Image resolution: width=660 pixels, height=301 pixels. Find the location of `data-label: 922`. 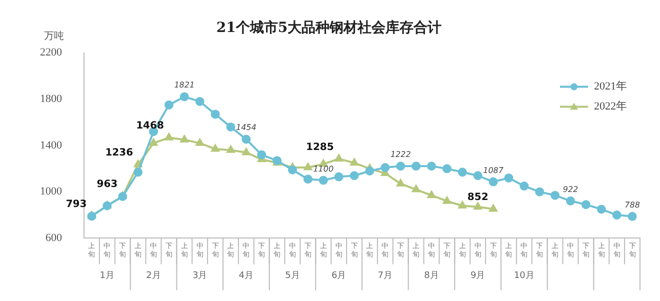

data-label: 922 is located at coordinates (570, 189).